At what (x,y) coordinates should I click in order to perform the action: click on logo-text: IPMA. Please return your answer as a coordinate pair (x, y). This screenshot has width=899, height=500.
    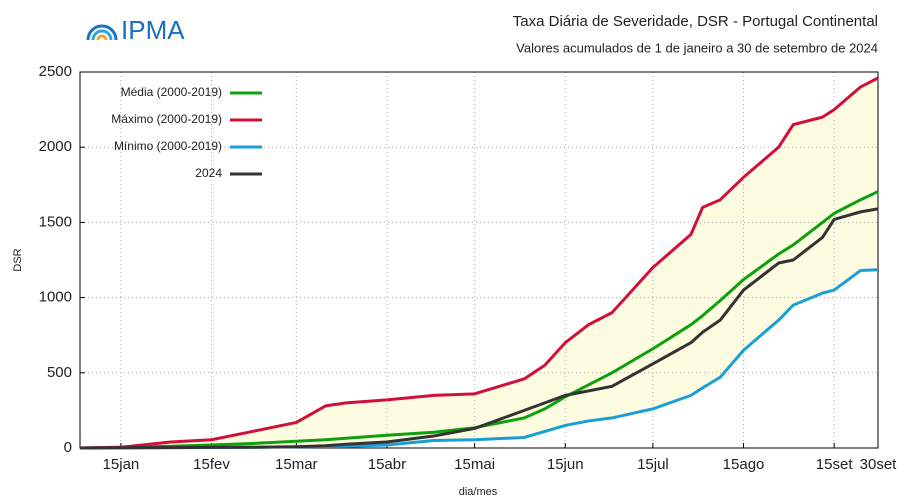
    Looking at the image, I should click on (153, 30).